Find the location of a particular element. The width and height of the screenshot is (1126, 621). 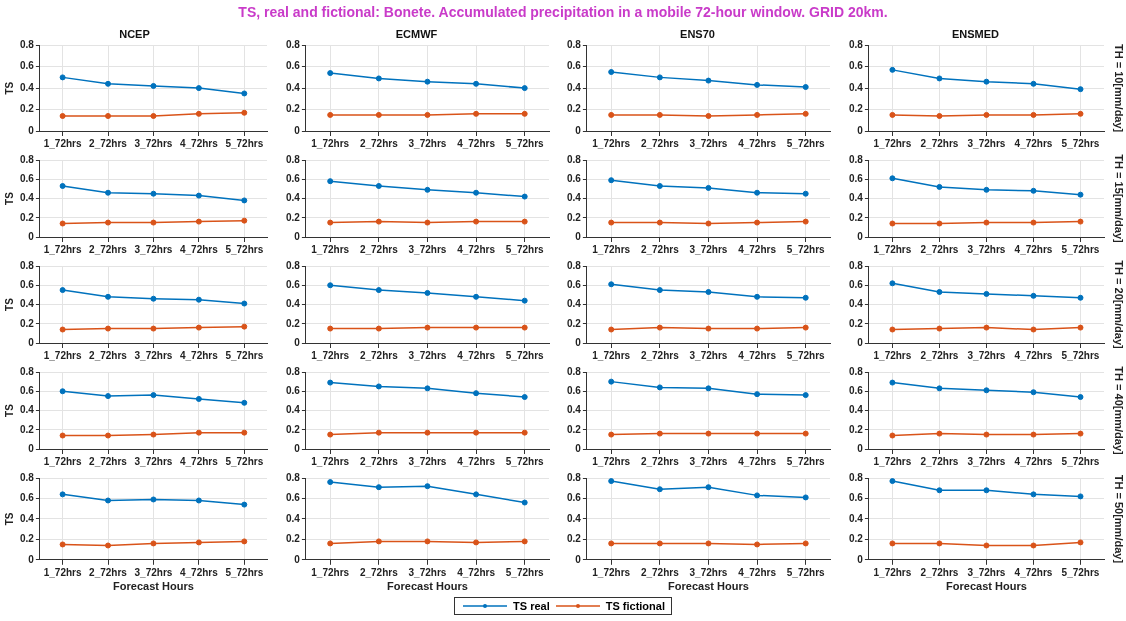

legend-label: TS real is located at coordinates (531, 606).